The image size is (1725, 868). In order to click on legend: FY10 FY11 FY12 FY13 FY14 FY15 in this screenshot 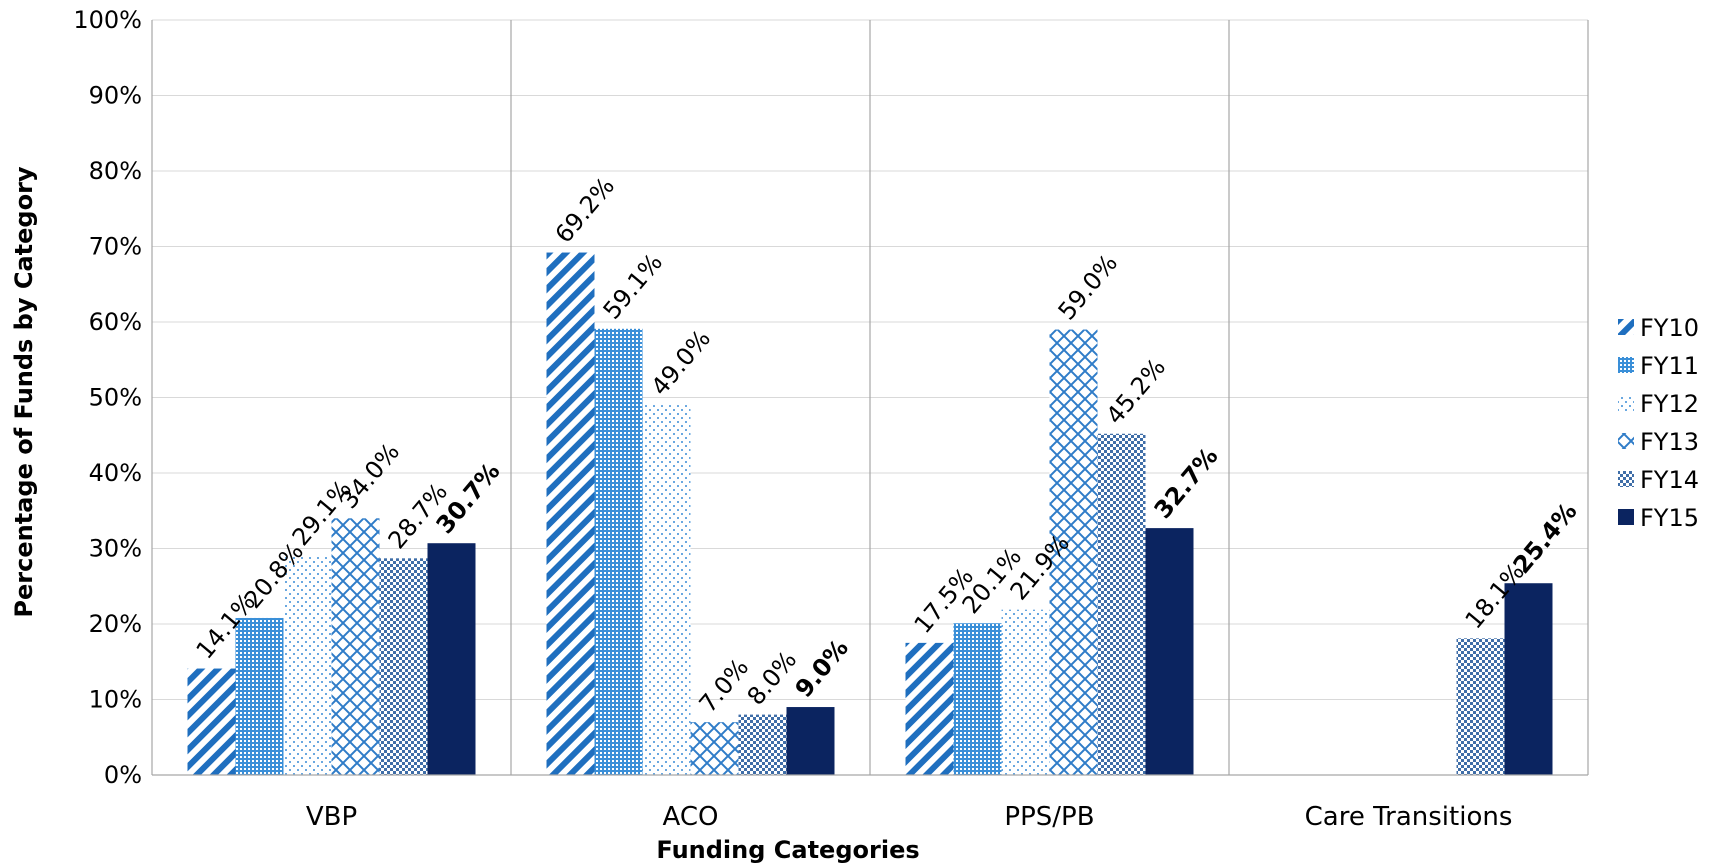, I will do `click(1658, 423)`.